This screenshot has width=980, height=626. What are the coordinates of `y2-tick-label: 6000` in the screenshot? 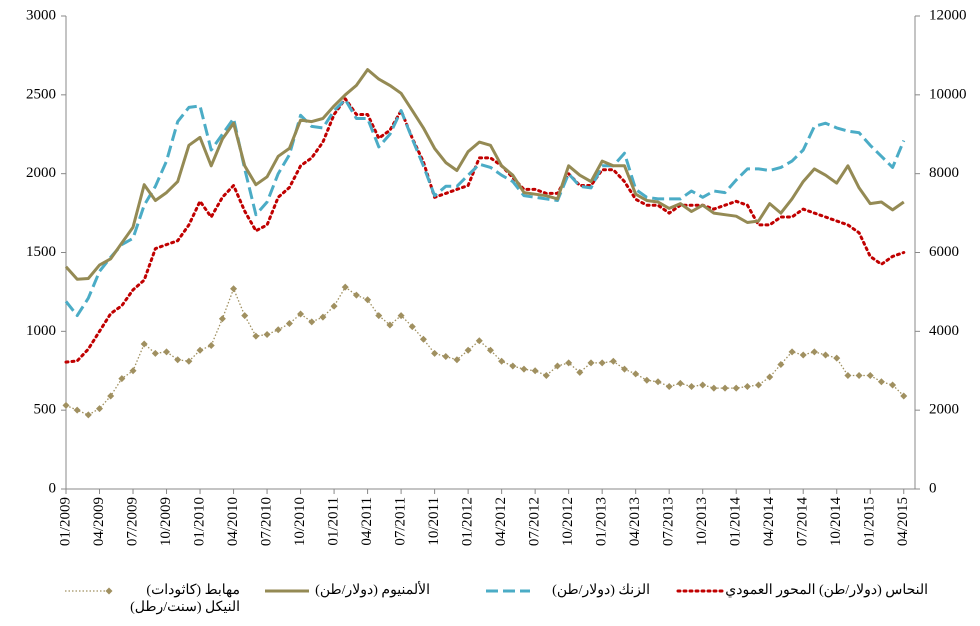 It's located at (944, 252).